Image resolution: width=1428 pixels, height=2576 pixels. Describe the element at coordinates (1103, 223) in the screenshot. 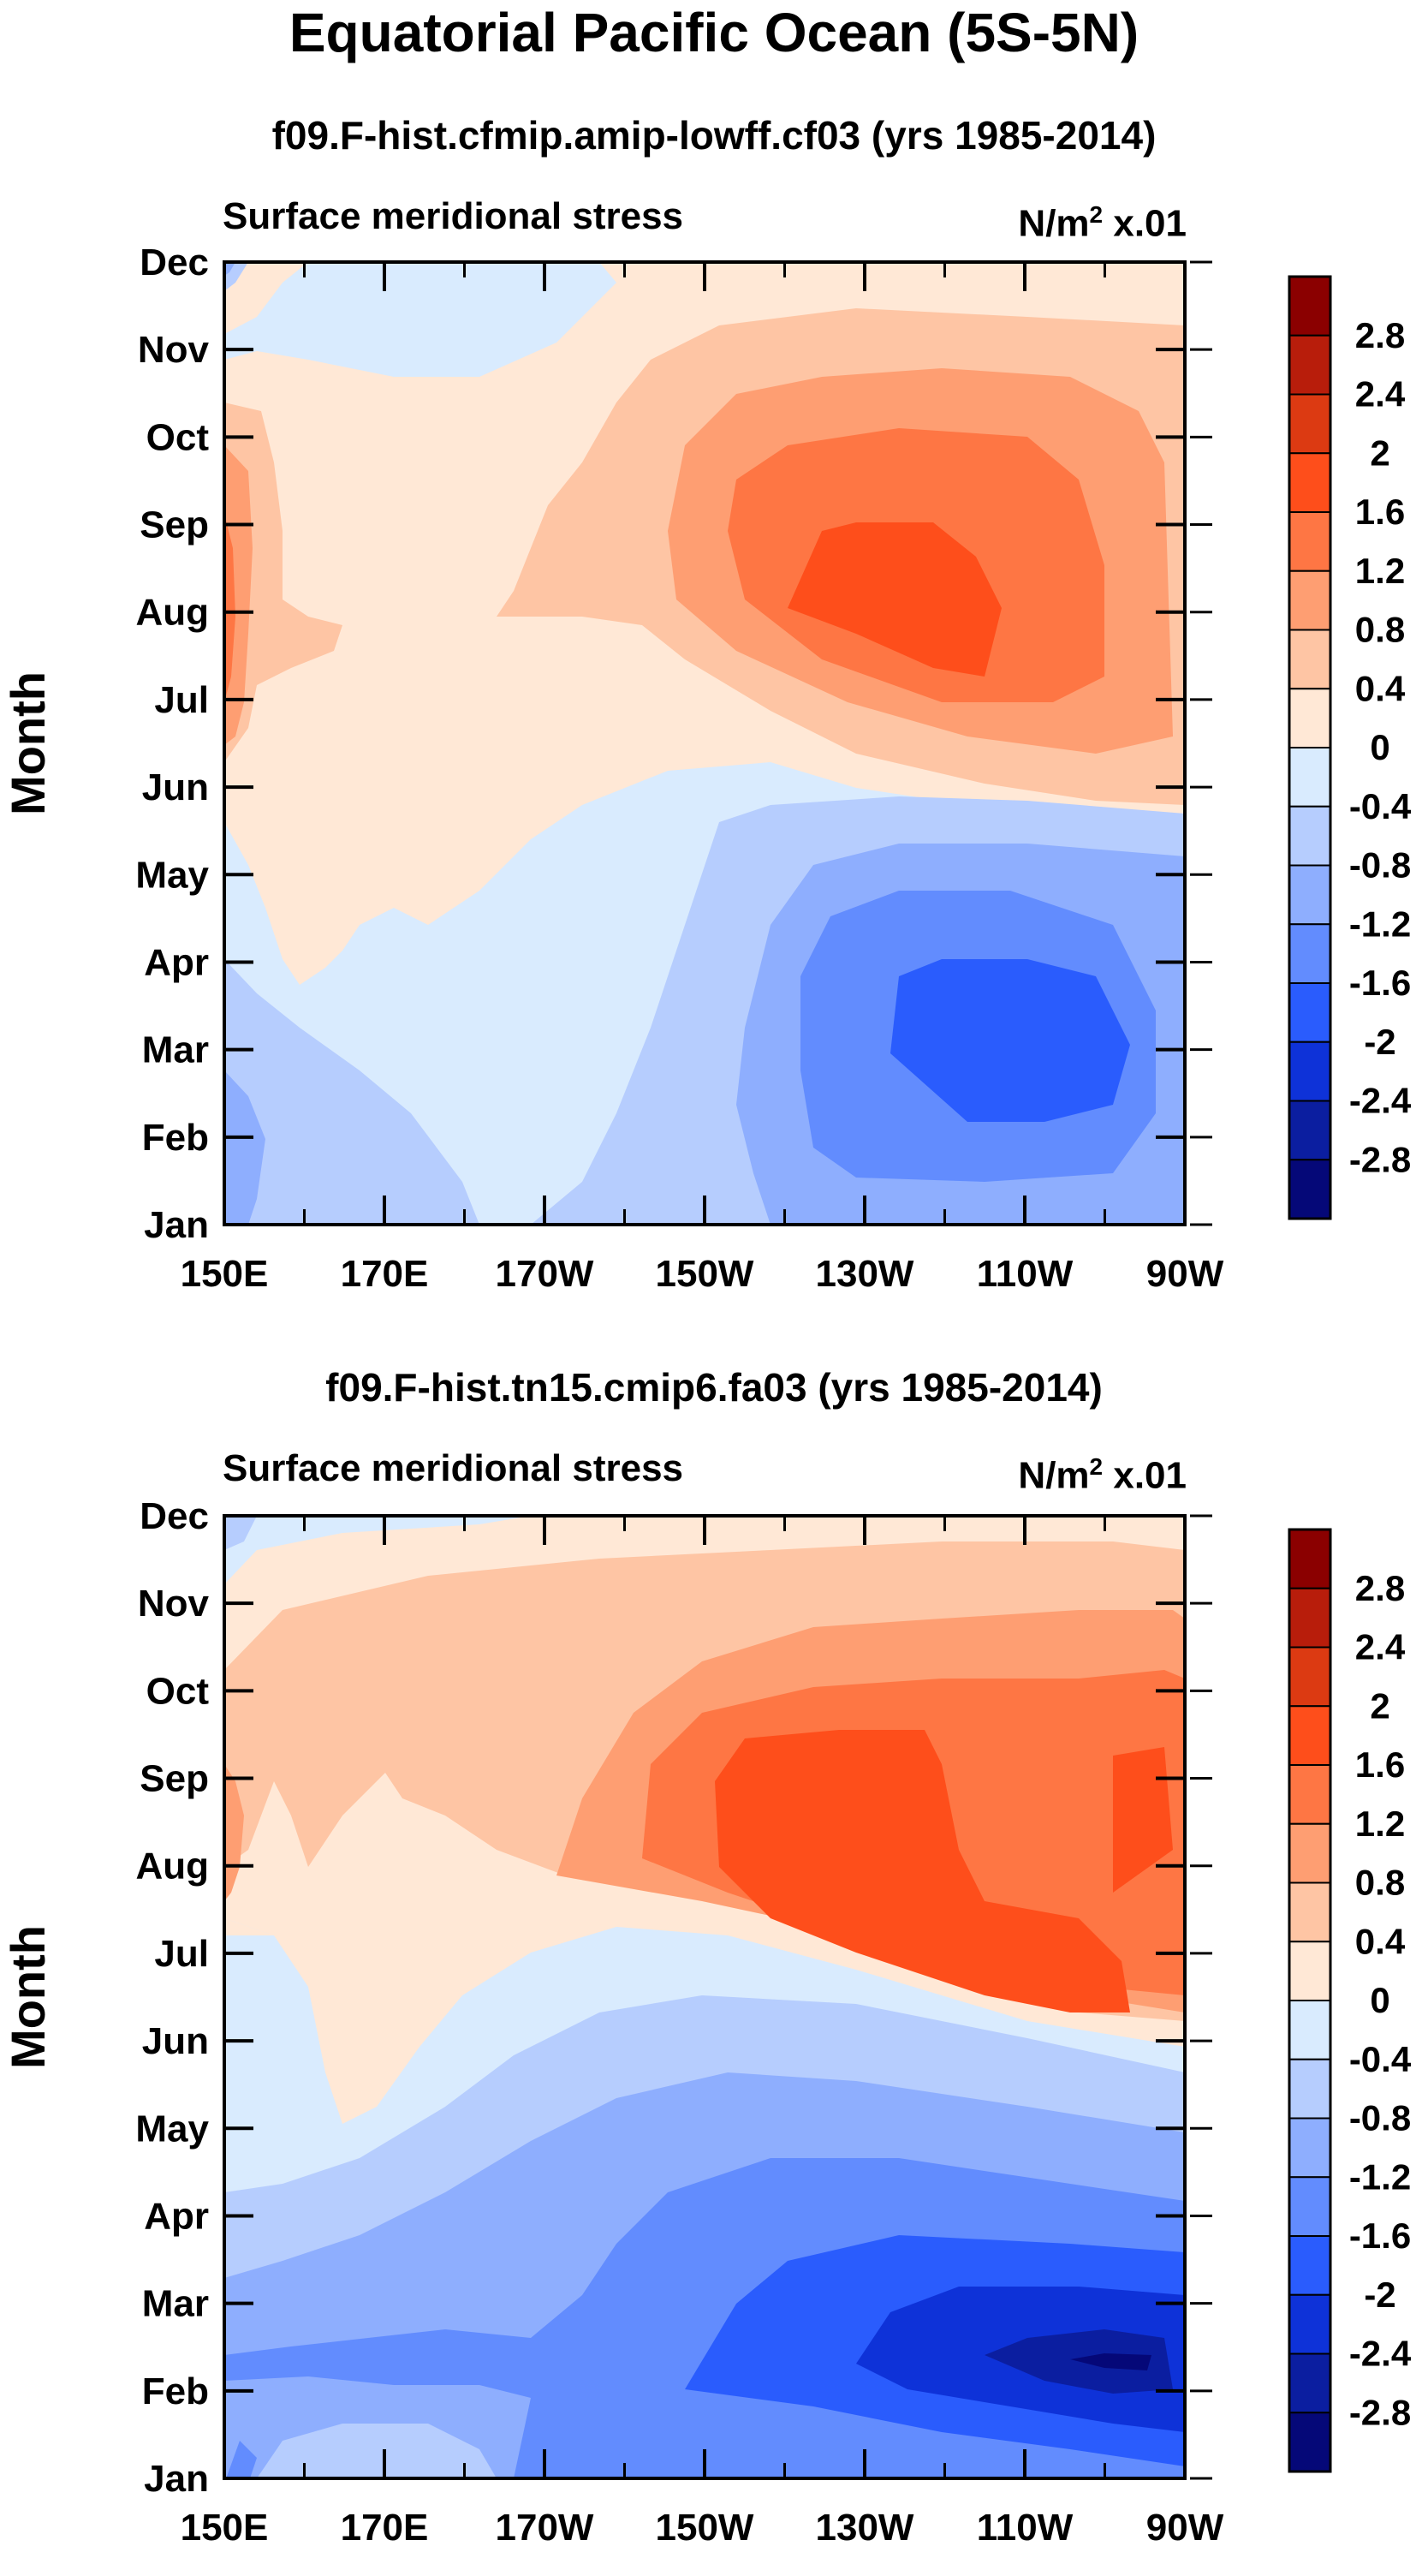

I see `panel-1-units-label: N/m2 x.01` at that location.